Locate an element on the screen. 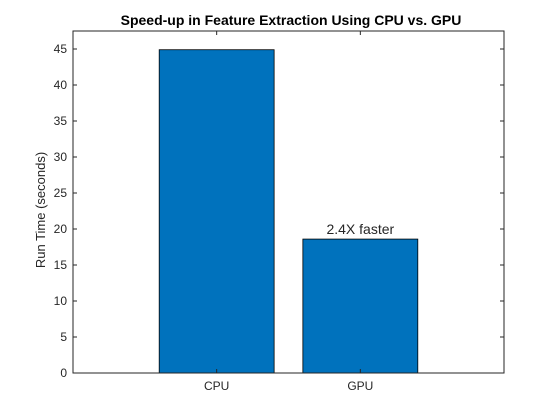 Image resolution: width=560 pixels, height=420 pixels. y-tick-label: 0 is located at coordinates (63, 373).